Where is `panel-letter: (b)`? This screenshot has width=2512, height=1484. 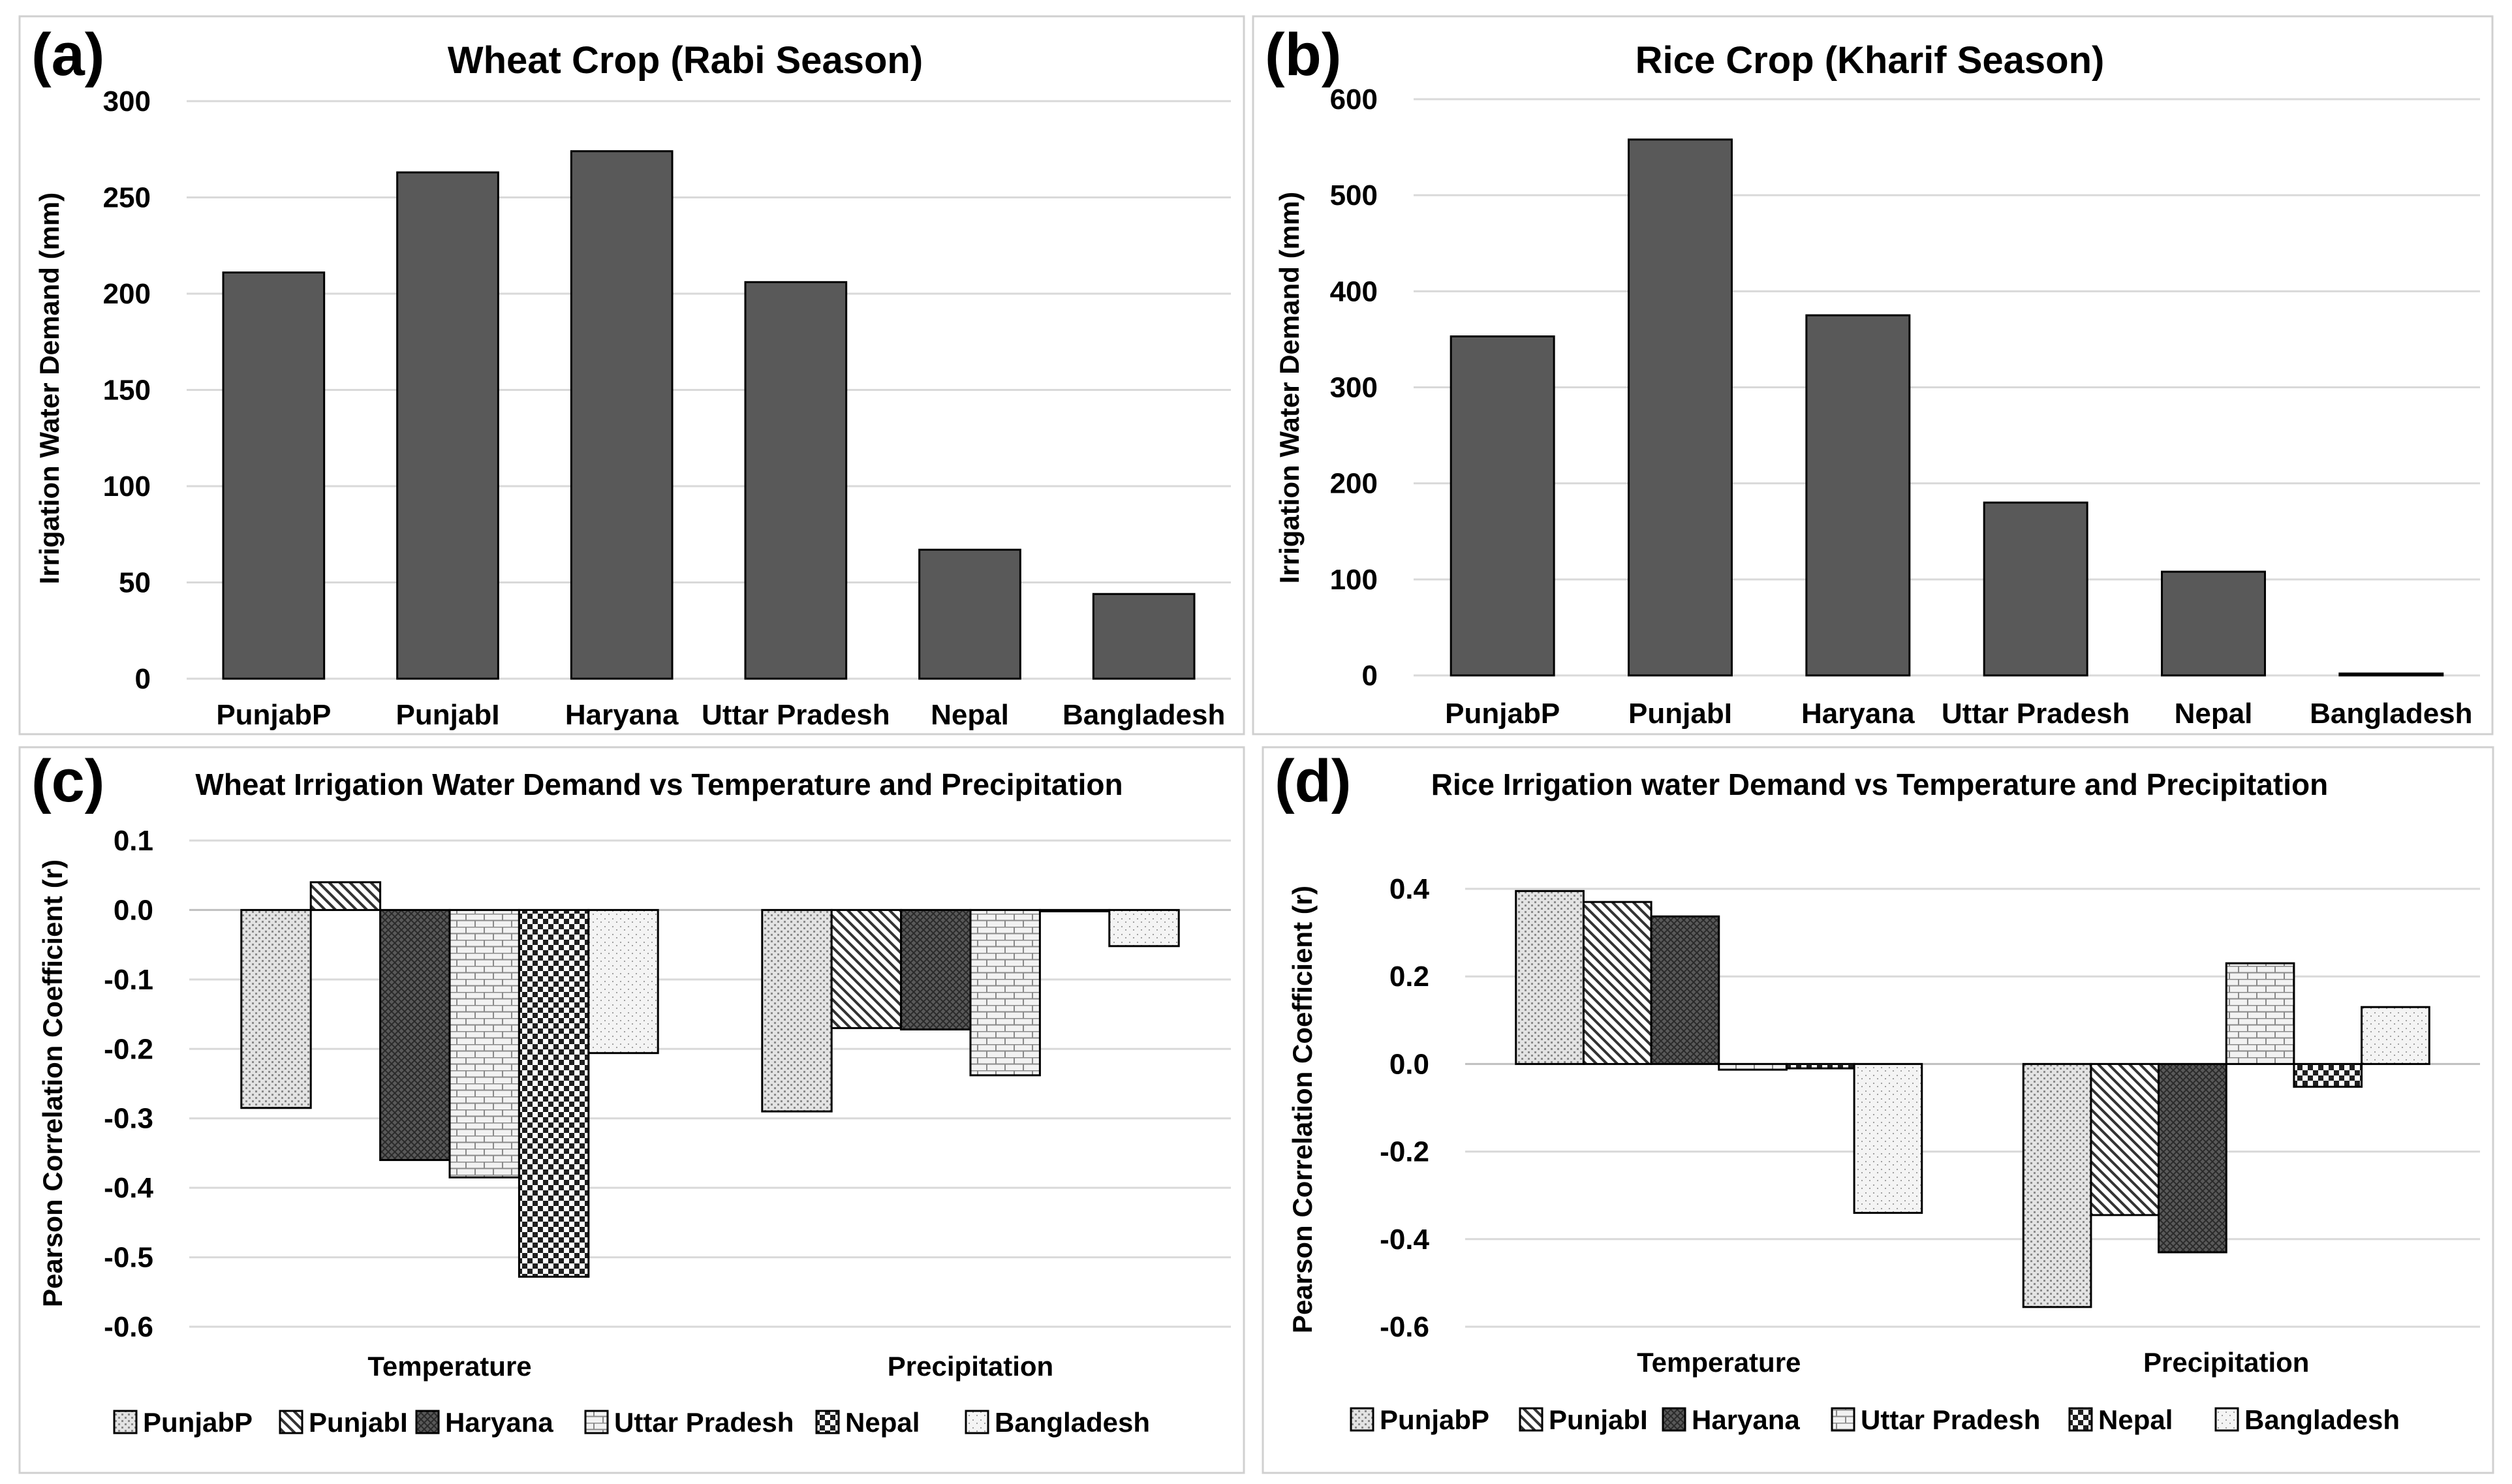 panel-letter: (b) is located at coordinates (1303, 55).